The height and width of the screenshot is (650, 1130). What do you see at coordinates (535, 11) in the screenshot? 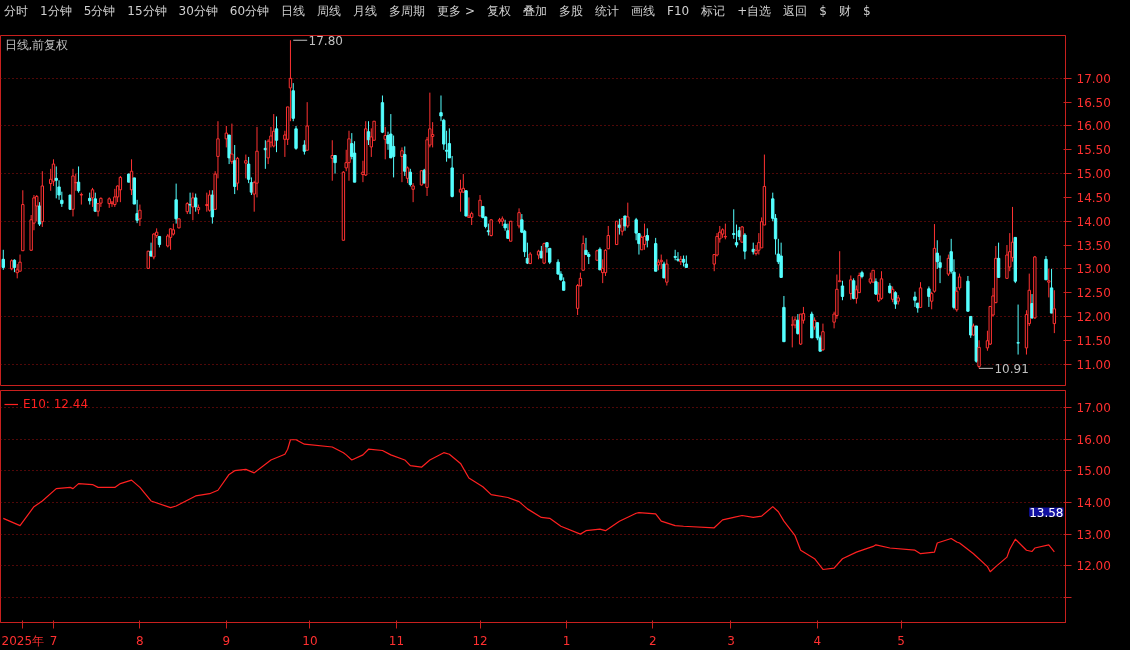
I see `text: 叠加` at bounding box center [535, 11].